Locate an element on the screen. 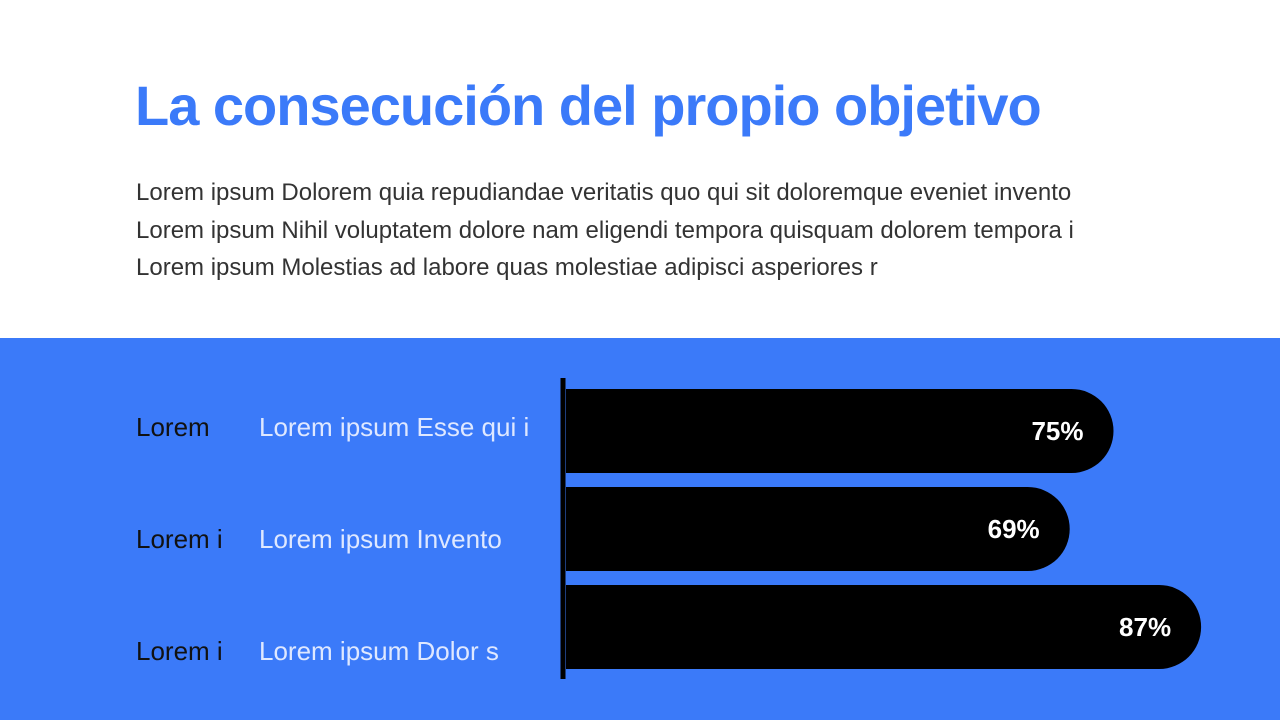  row-label-1: Lorem is located at coordinates (173, 427).